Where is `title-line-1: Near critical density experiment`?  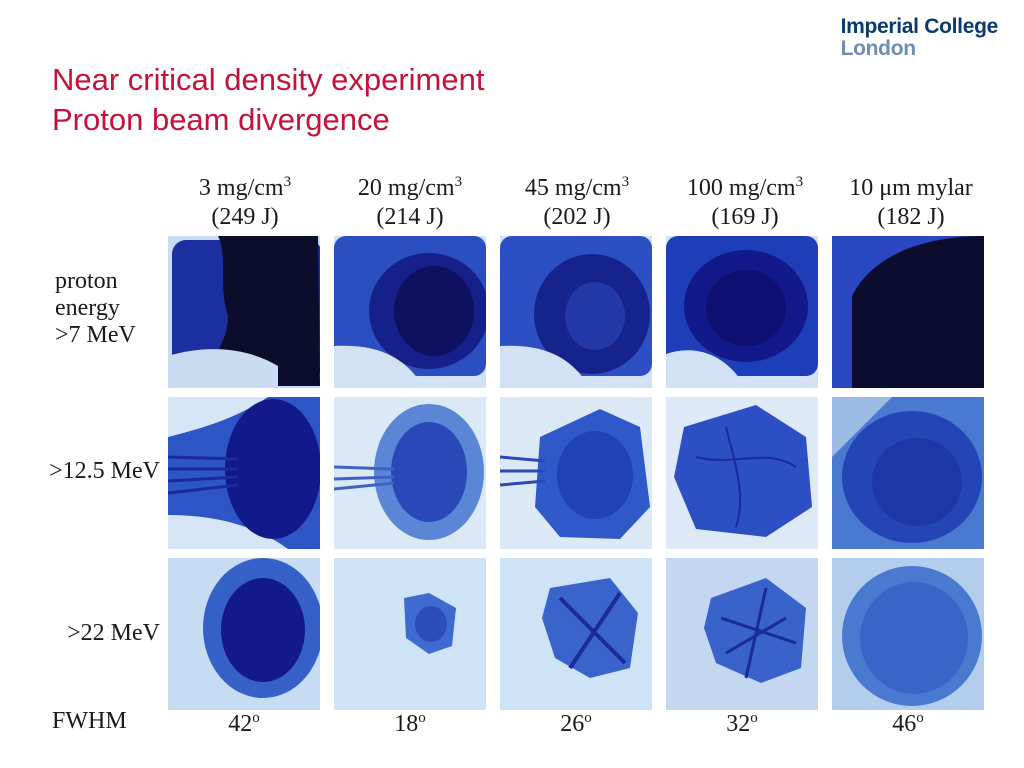
title-line-1: Near critical density experiment is located at coordinates (268, 79).